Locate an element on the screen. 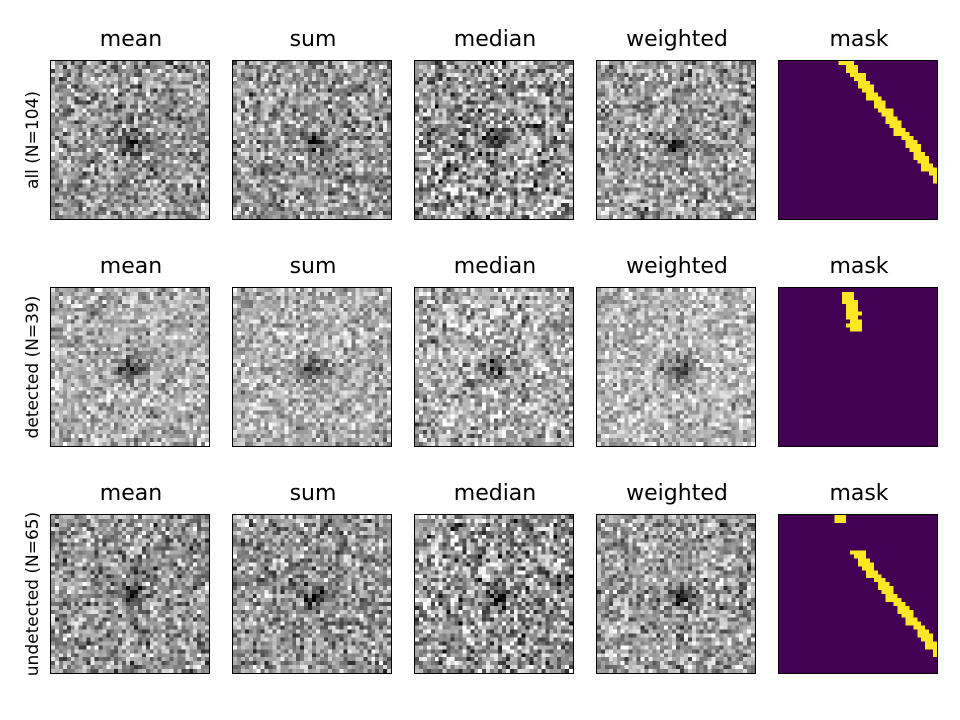 The image size is (960, 720). row-label: detected (N=39) is located at coordinates (33, 367).